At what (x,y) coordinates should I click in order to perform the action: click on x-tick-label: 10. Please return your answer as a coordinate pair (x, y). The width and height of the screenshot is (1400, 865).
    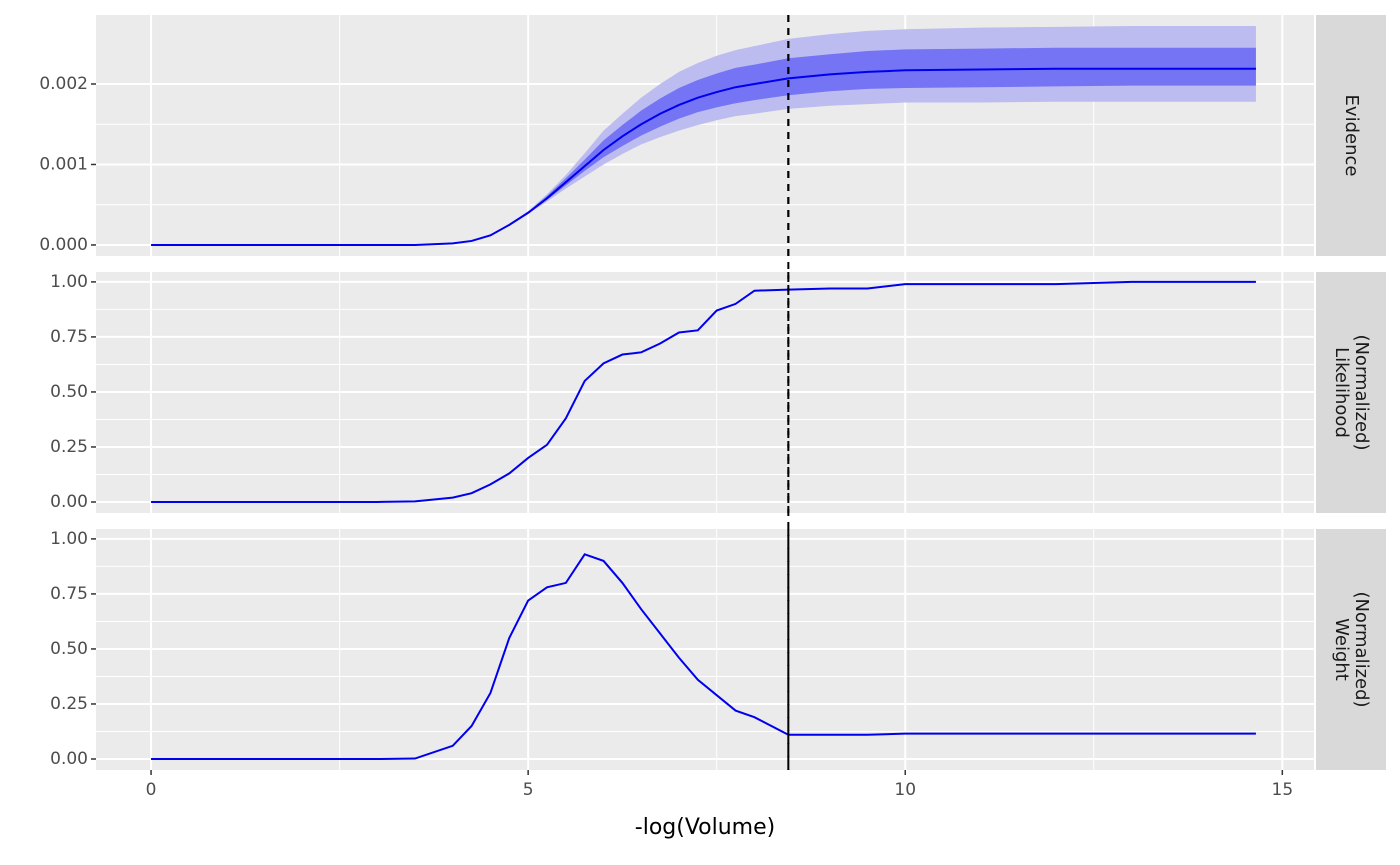
    Looking at the image, I should click on (905, 790).